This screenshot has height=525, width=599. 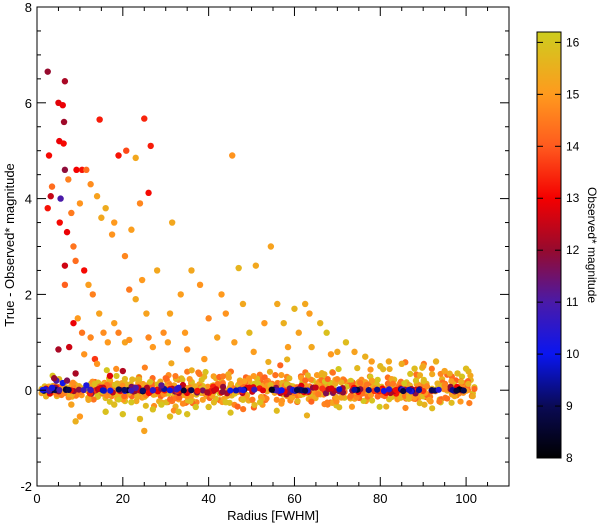 I want to click on x-tick-label: 0, so click(x=36, y=498).